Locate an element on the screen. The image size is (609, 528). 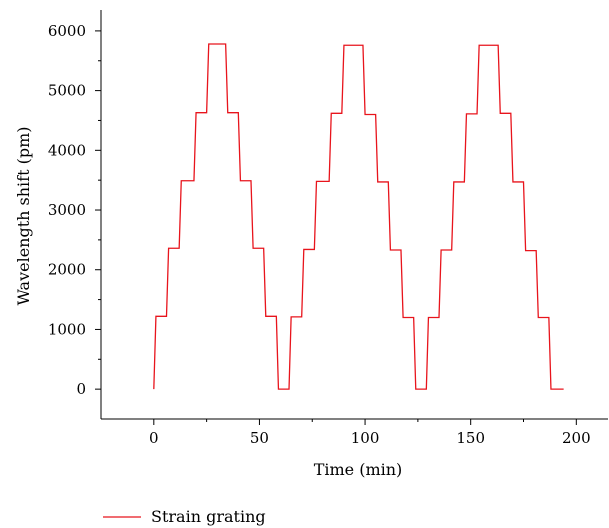
y-axis-title: Wavelength shift (pm) is located at coordinates (23, 215).